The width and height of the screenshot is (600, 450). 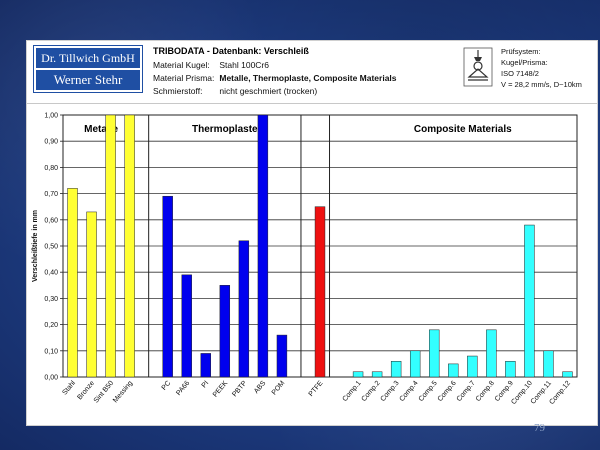 I want to click on x-tick-label: Comp.3, so click(x=390, y=391).